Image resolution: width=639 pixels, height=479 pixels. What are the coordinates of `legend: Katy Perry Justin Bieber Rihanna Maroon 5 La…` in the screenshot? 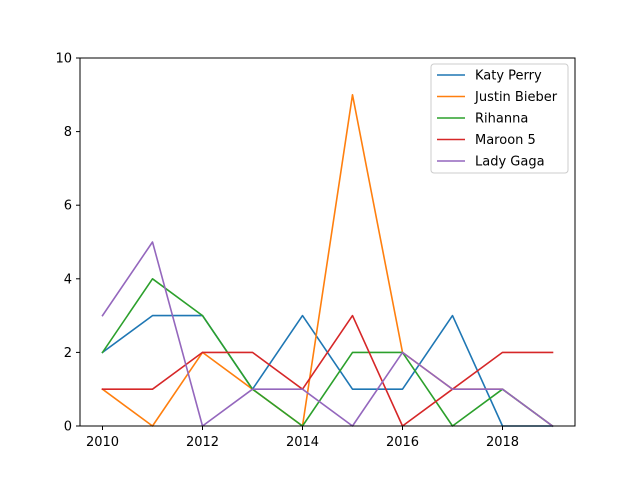 It's located at (499, 118).